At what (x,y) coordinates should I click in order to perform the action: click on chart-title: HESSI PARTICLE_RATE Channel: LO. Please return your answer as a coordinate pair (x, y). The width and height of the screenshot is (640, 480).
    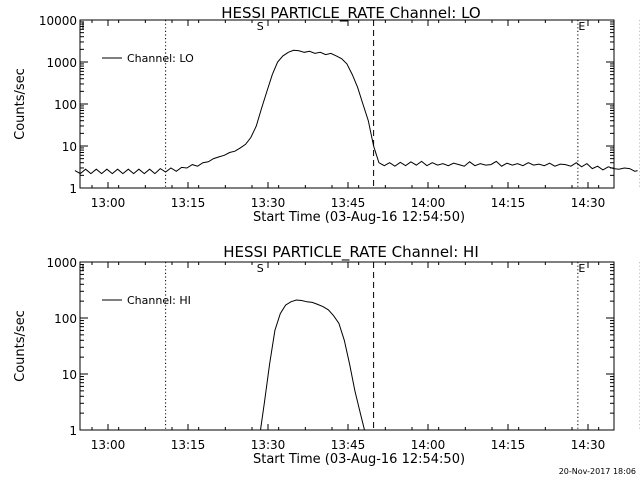
    Looking at the image, I should click on (350, 13).